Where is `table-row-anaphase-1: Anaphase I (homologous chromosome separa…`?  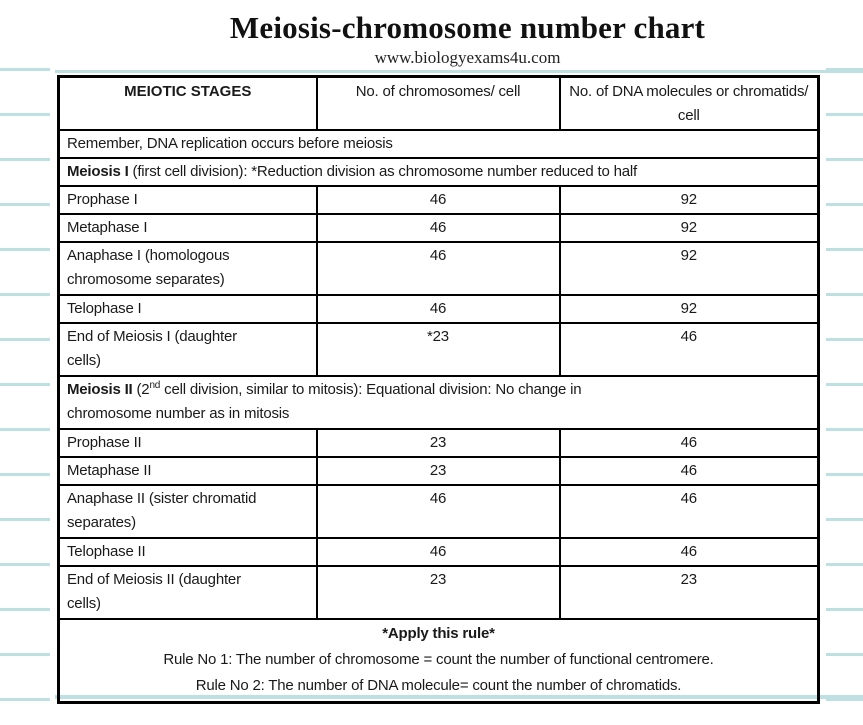 table-row-anaphase-1: Anaphase I (homologous chromosome separa… is located at coordinates (438, 268).